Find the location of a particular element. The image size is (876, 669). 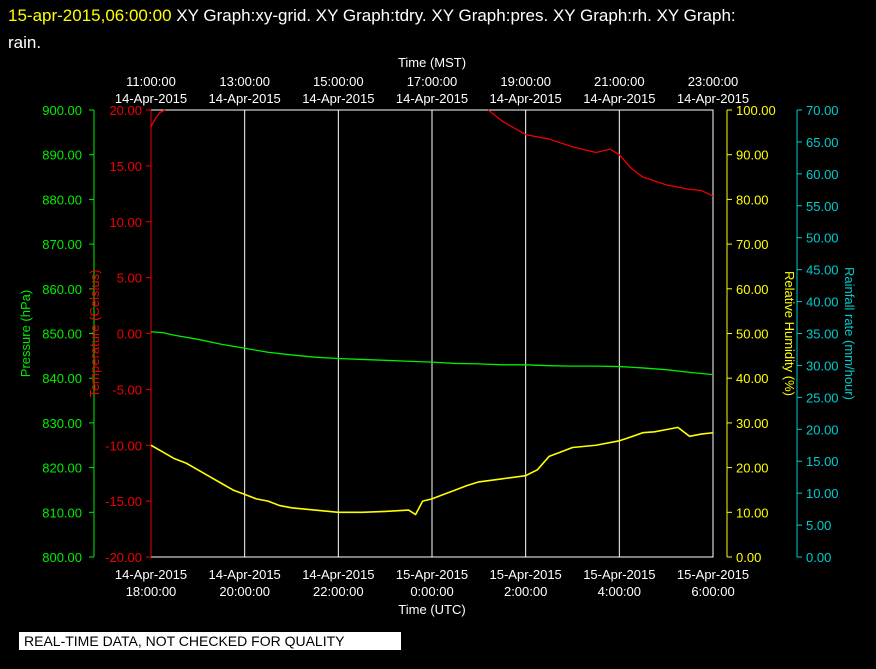

x-bottom-tick-time: 18:00:00 is located at coordinates (151, 591).